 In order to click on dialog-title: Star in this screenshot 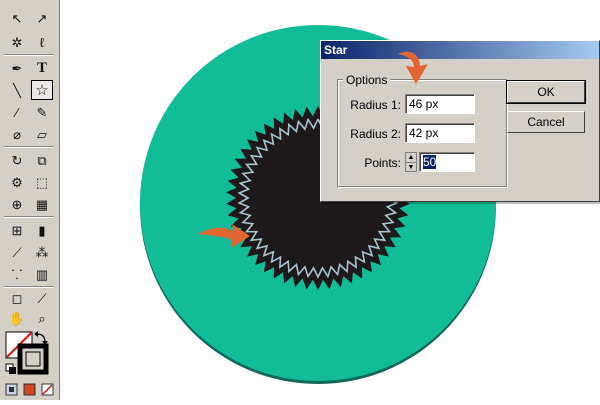, I will do `click(460, 50)`.